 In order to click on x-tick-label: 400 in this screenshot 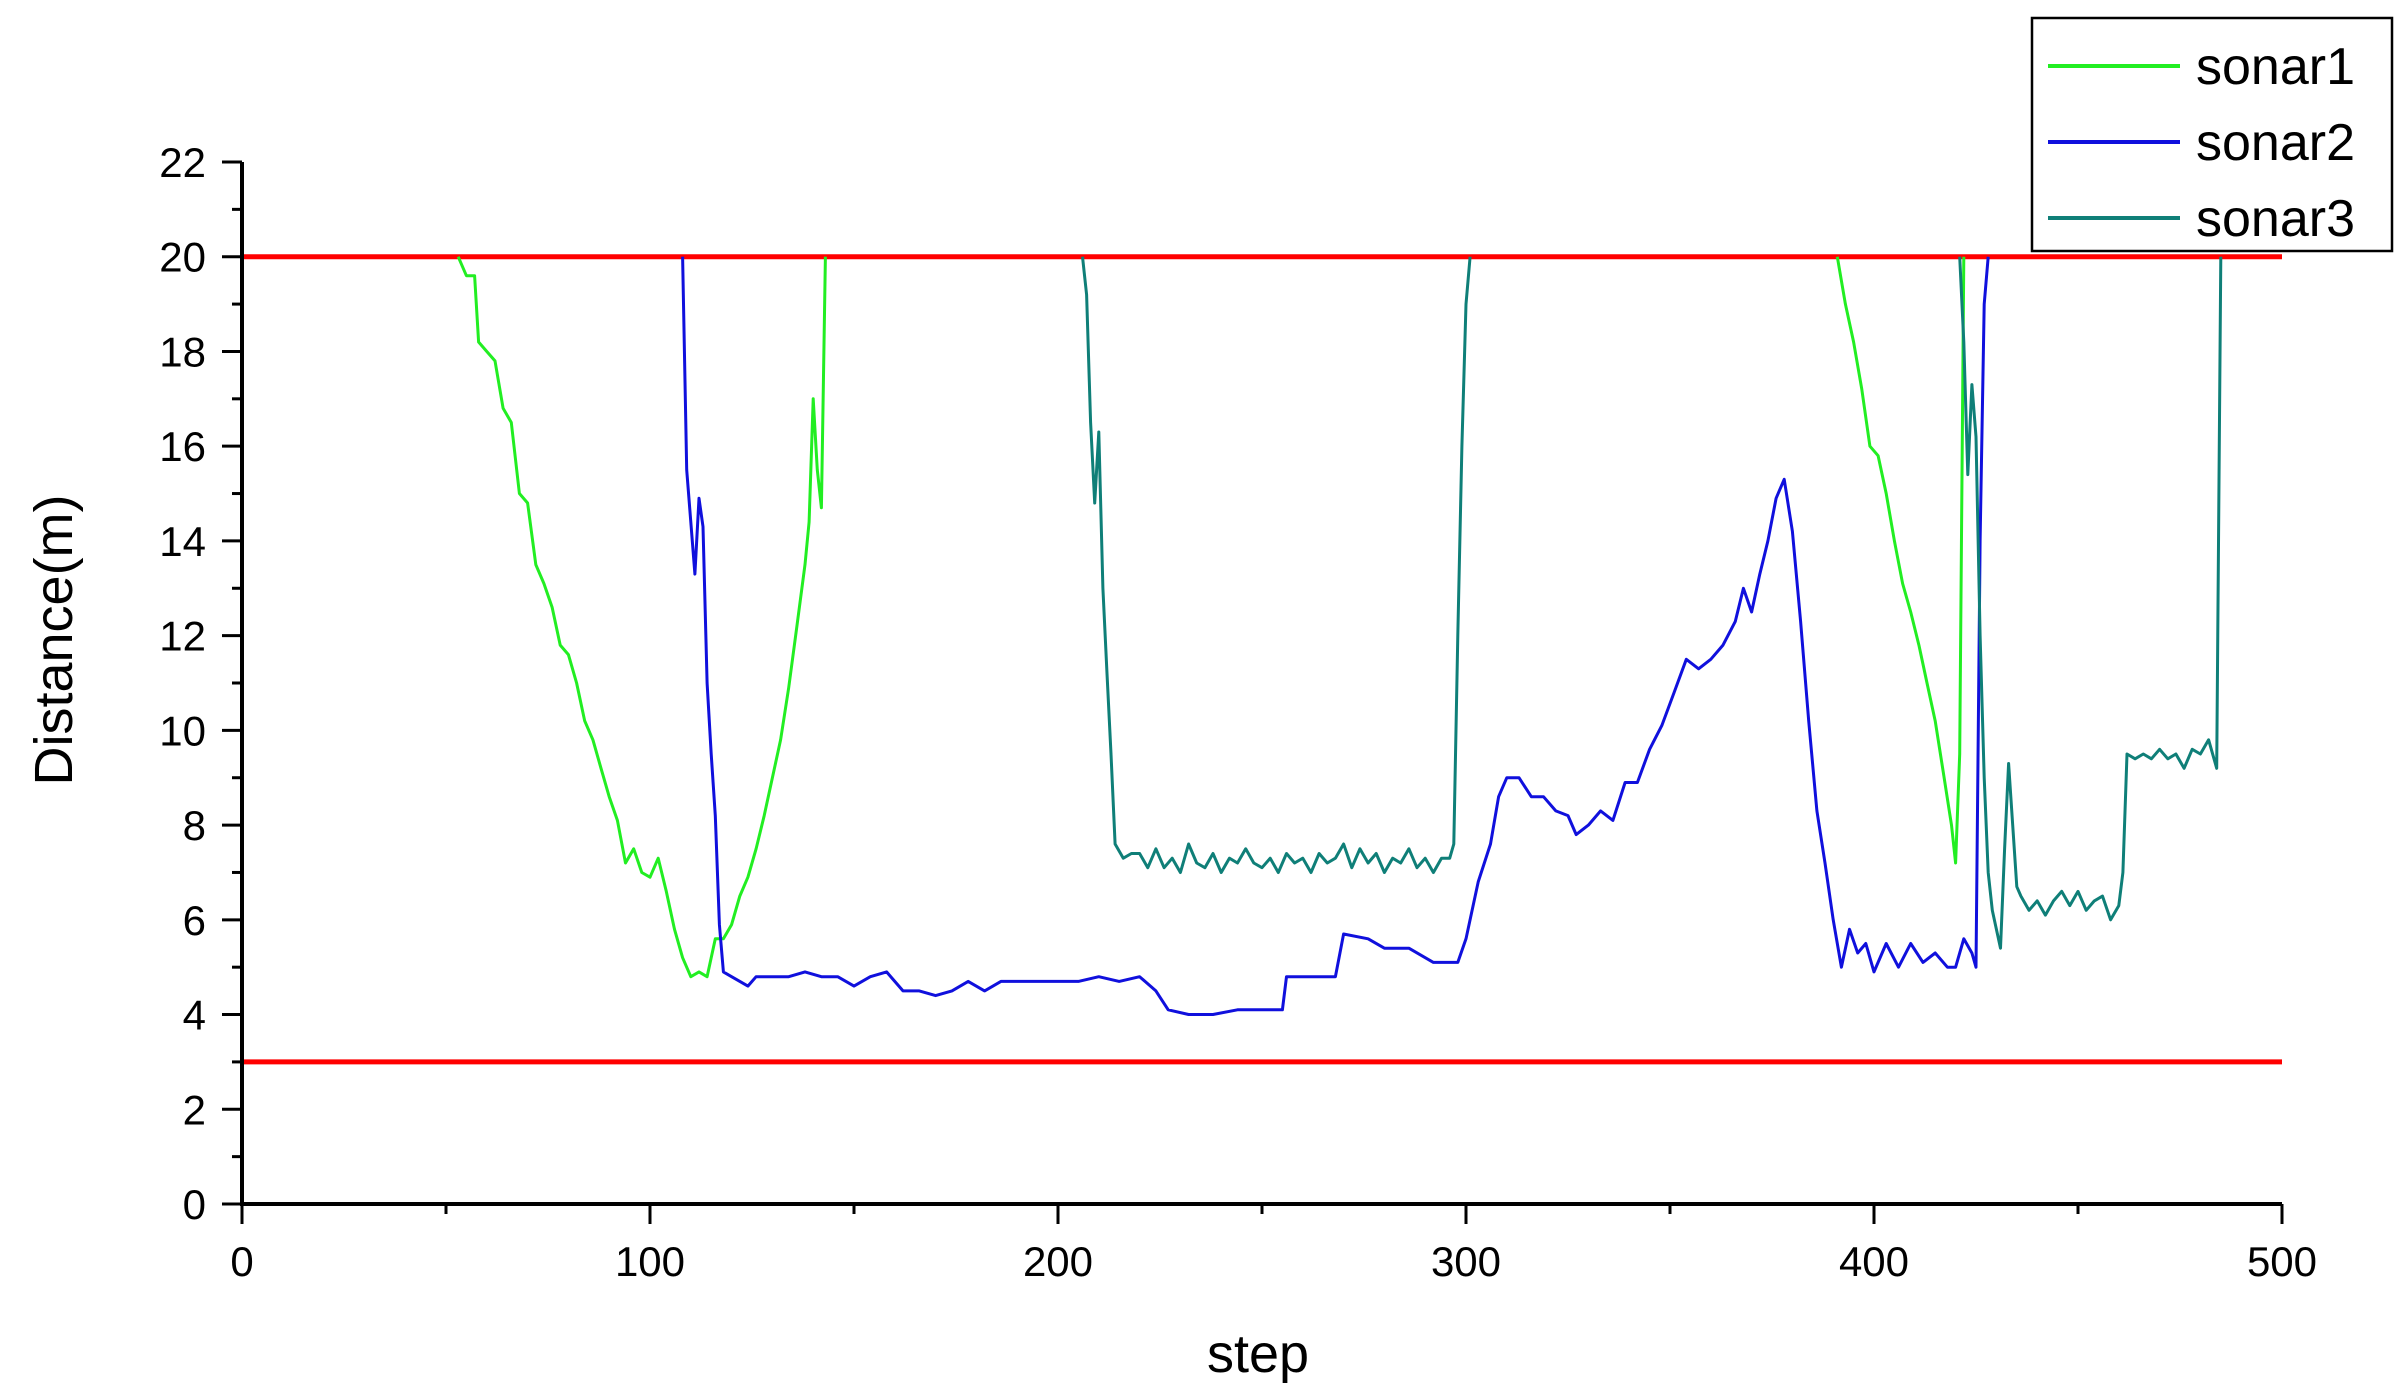, I will do `click(1874, 1261)`.